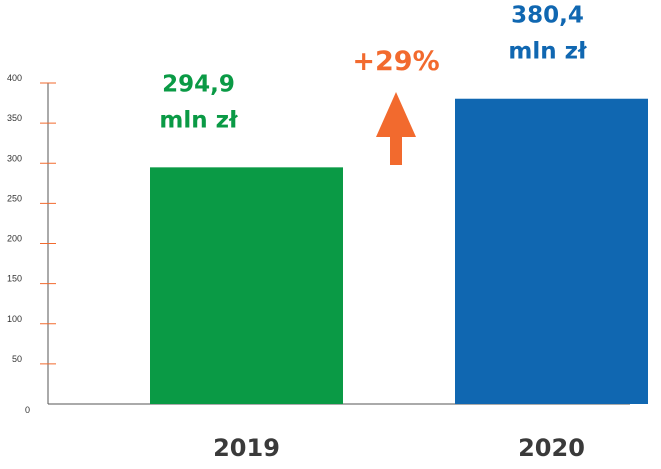 Image resolution: width=661 pixels, height=469 pixels. Describe the element at coordinates (14, 158) in the screenshot. I see `y-tick-label: 300` at that location.